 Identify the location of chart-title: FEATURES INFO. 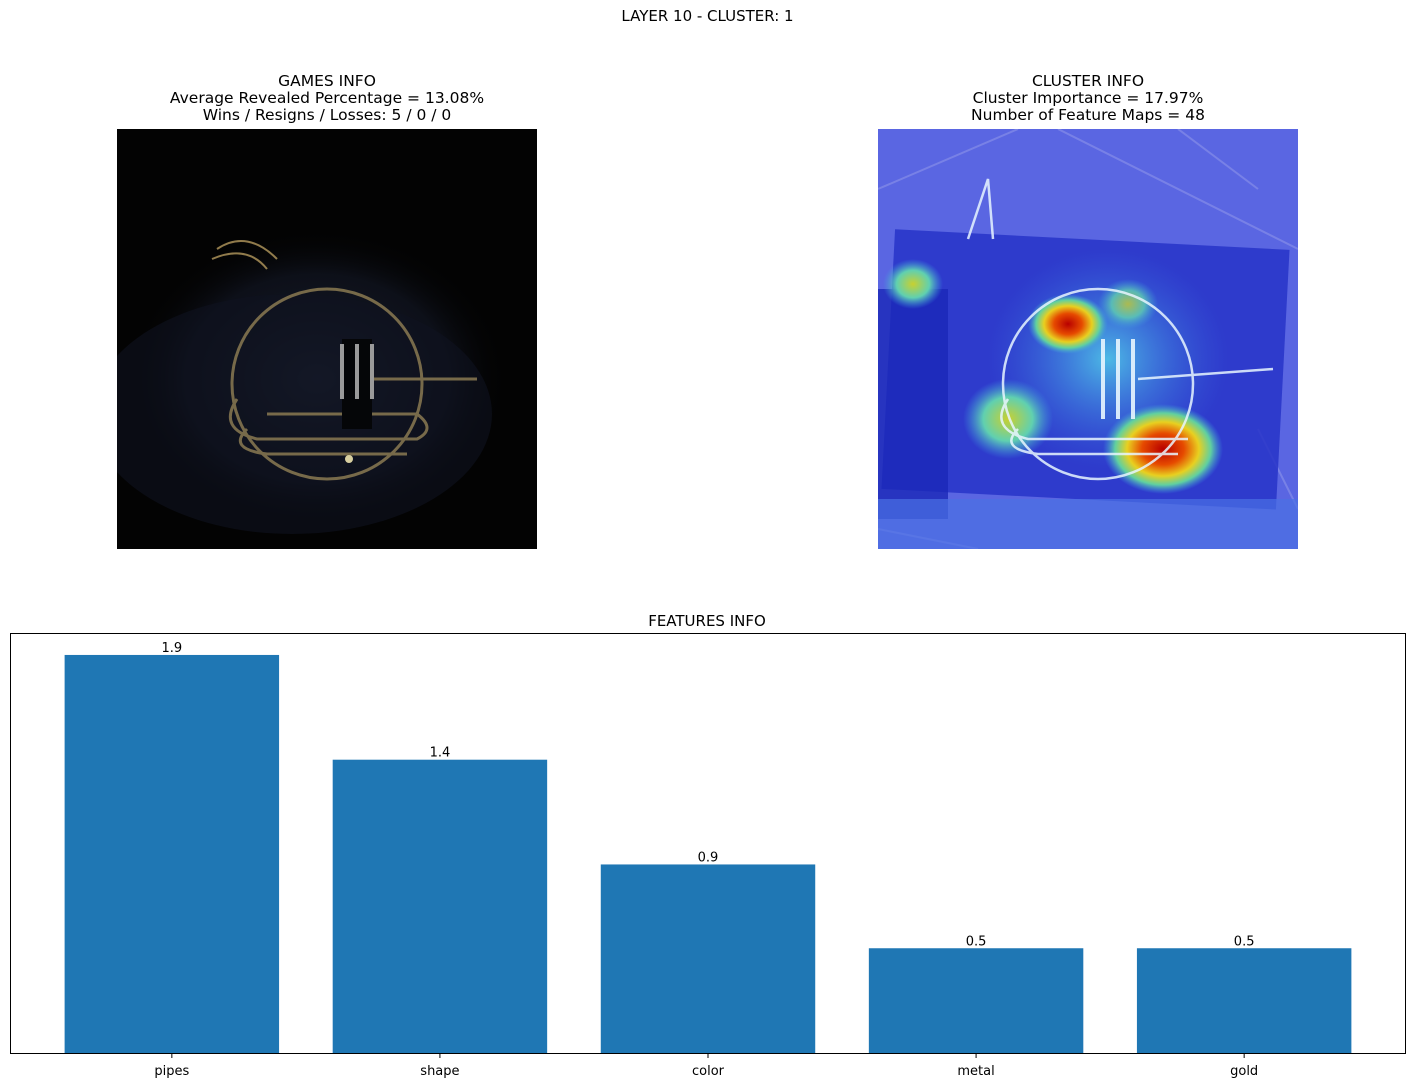
(707, 621).